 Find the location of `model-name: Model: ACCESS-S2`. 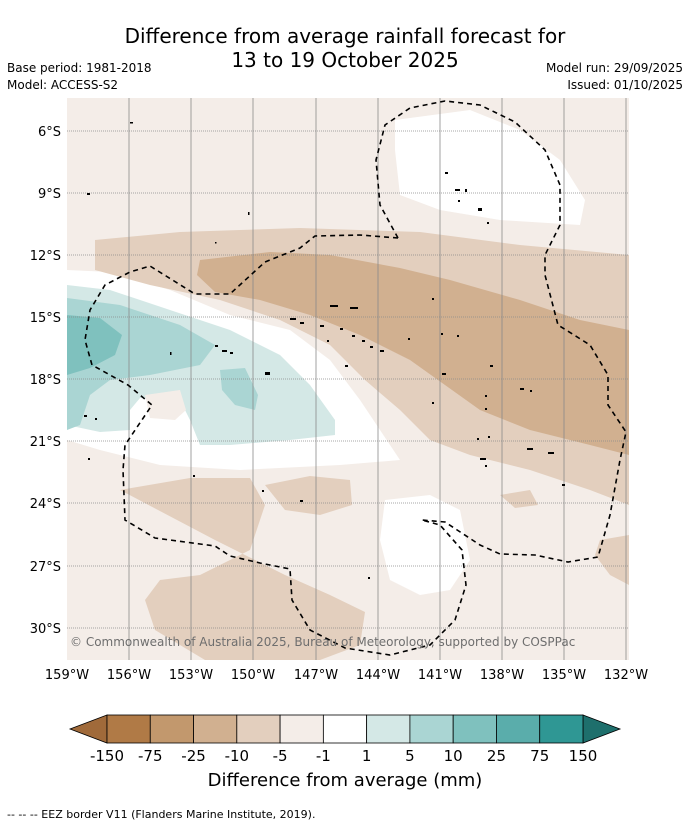

model-name: Model: ACCESS-S2 is located at coordinates (63, 85).